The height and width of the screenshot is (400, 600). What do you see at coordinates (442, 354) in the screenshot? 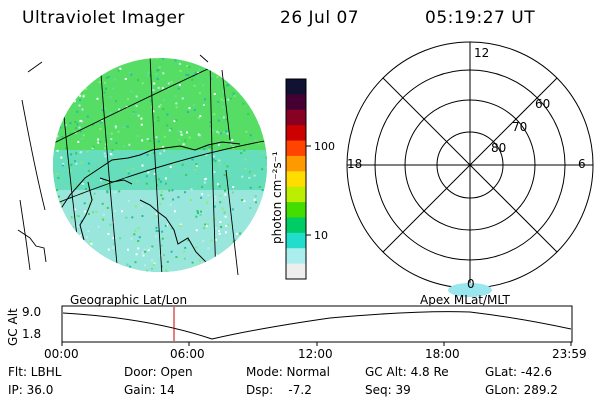
I see `orbit-xtick-3: 18:00` at bounding box center [442, 354].